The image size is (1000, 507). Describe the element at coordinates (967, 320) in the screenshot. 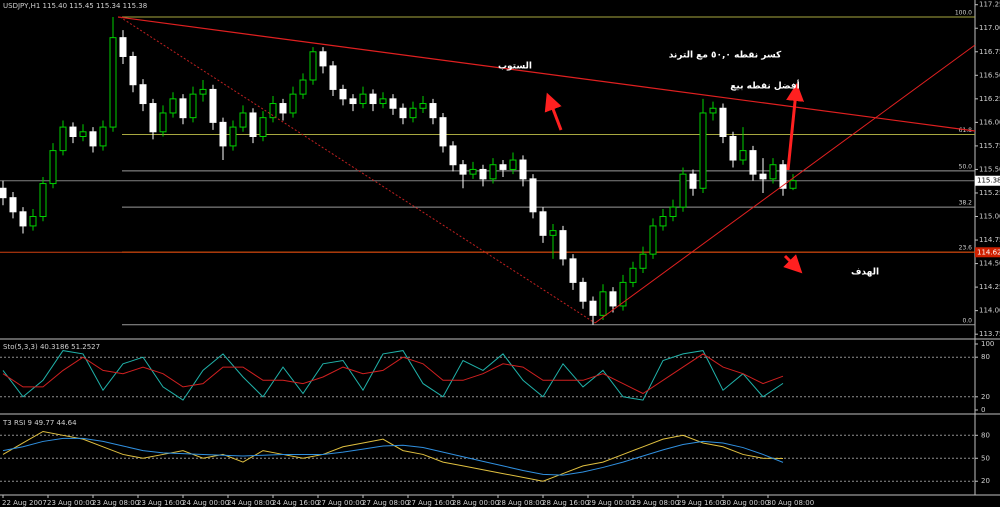

I see `fib-label: 0.0` at that location.